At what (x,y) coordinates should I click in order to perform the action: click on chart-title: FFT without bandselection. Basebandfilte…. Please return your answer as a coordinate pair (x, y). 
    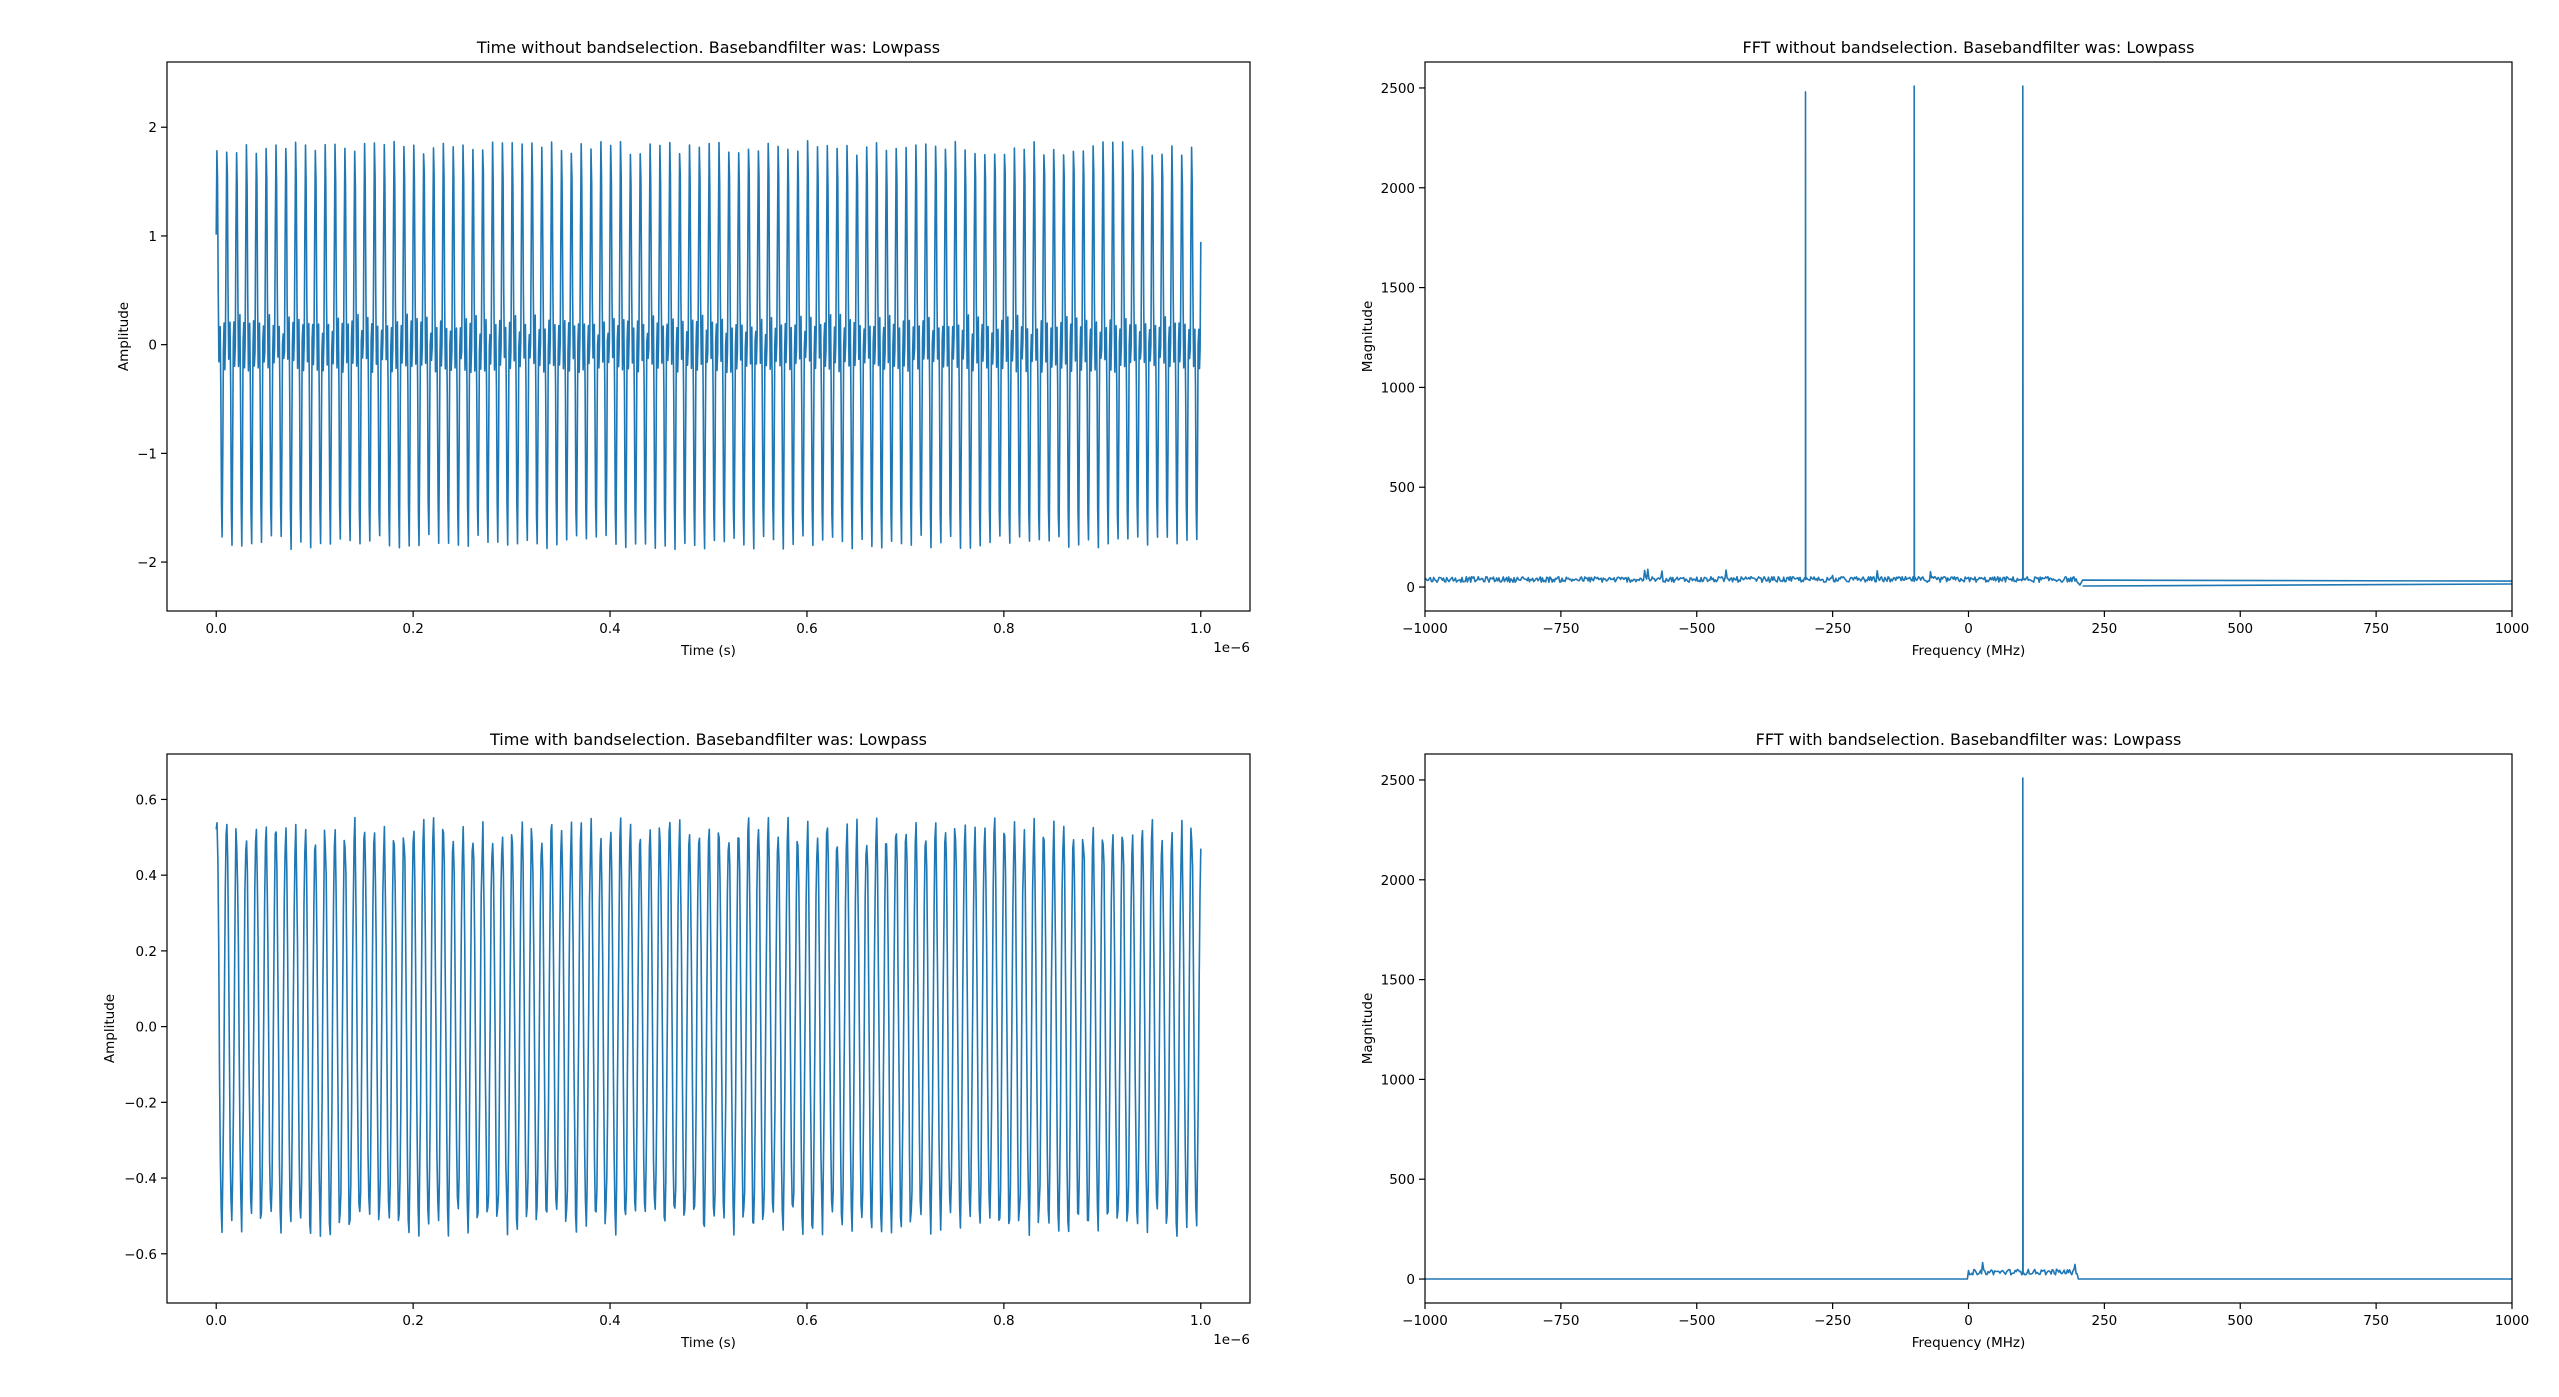
    Looking at the image, I should click on (1969, 47).